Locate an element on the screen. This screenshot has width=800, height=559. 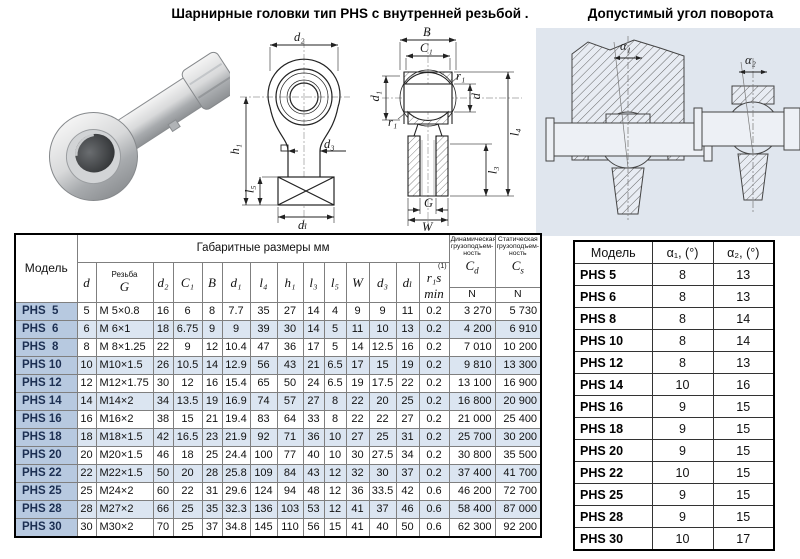
value-cell: 31 is located at coordinates (407, 437).